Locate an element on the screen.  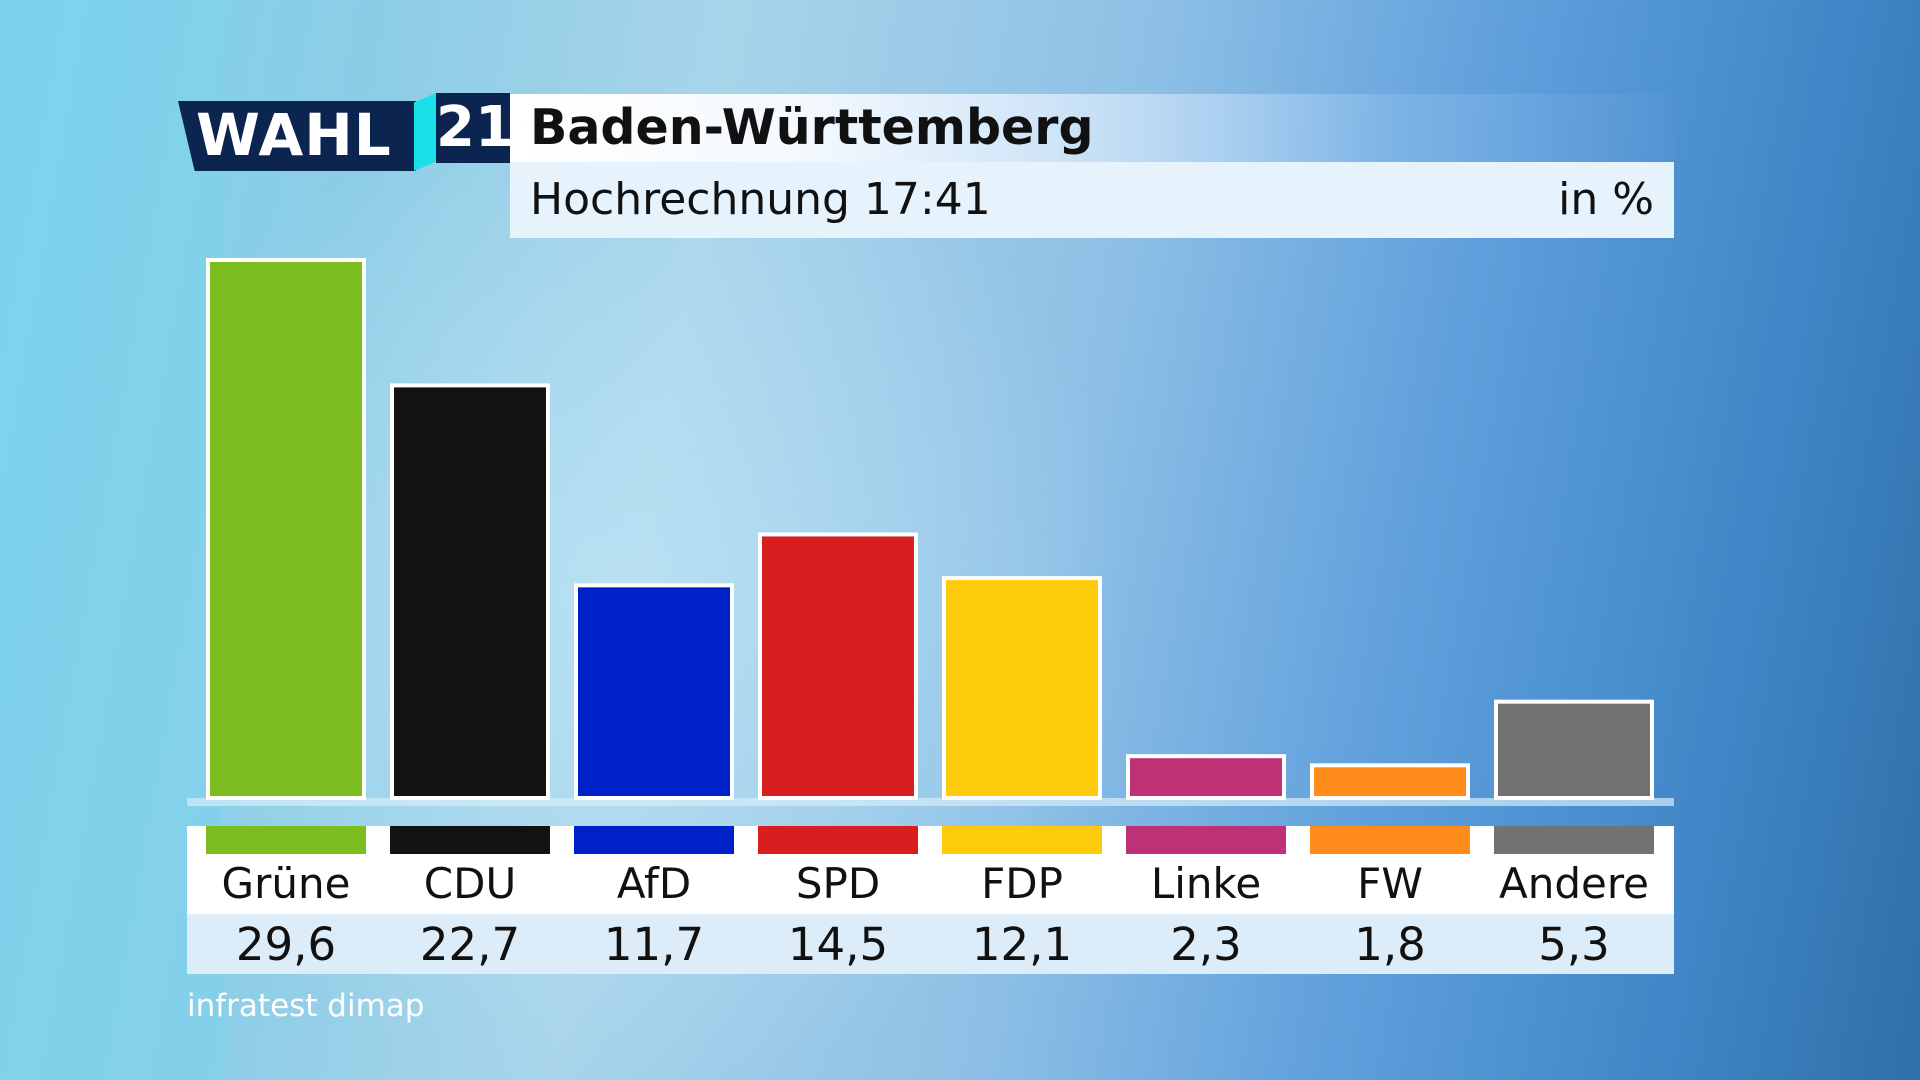
swatch-afd is located at coordinates (654, 840).